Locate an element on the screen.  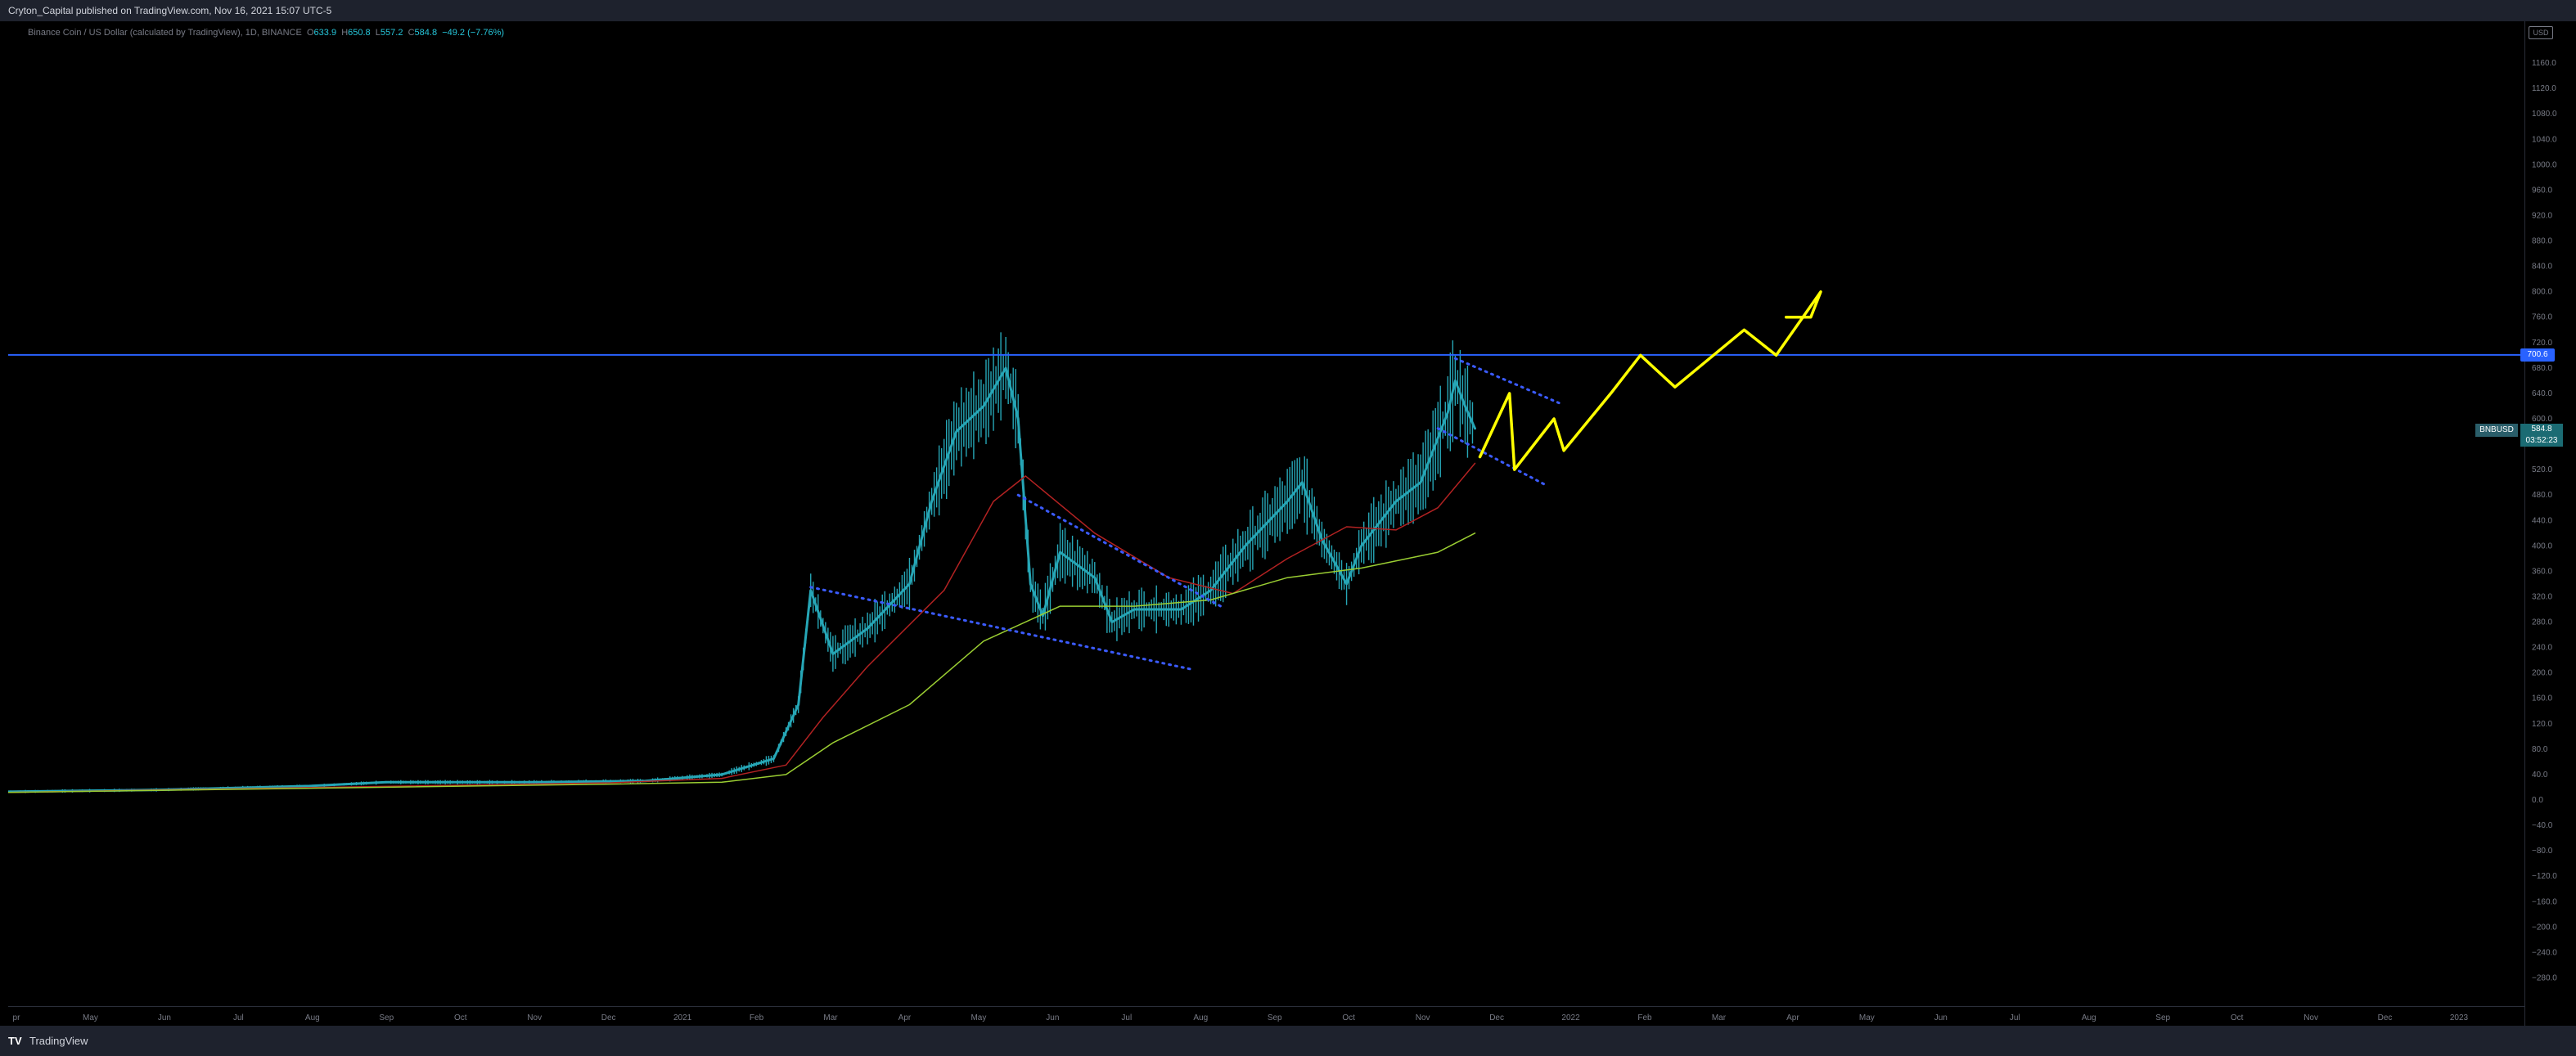
y-tick-label: 160.0 is located at coordinates (2542, 698).